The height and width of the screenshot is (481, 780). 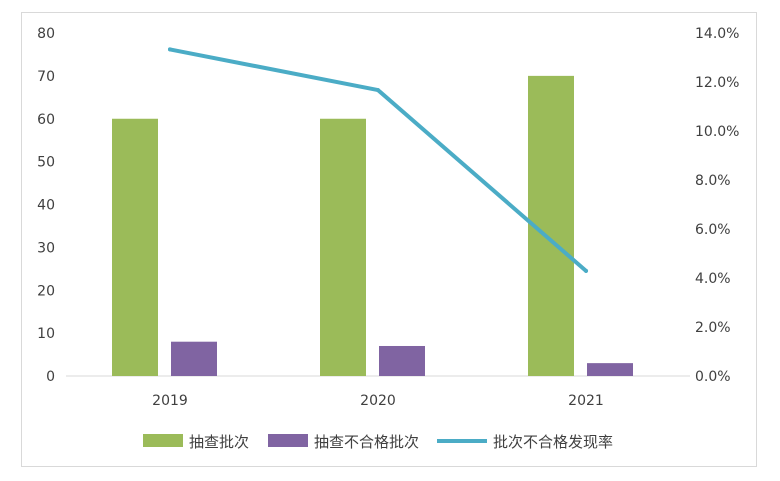 What do you see at coordinates (717, 83) in the screenshot?
I see `right-axis-tick-label: 12.0%` at bounding box center [717, 83].